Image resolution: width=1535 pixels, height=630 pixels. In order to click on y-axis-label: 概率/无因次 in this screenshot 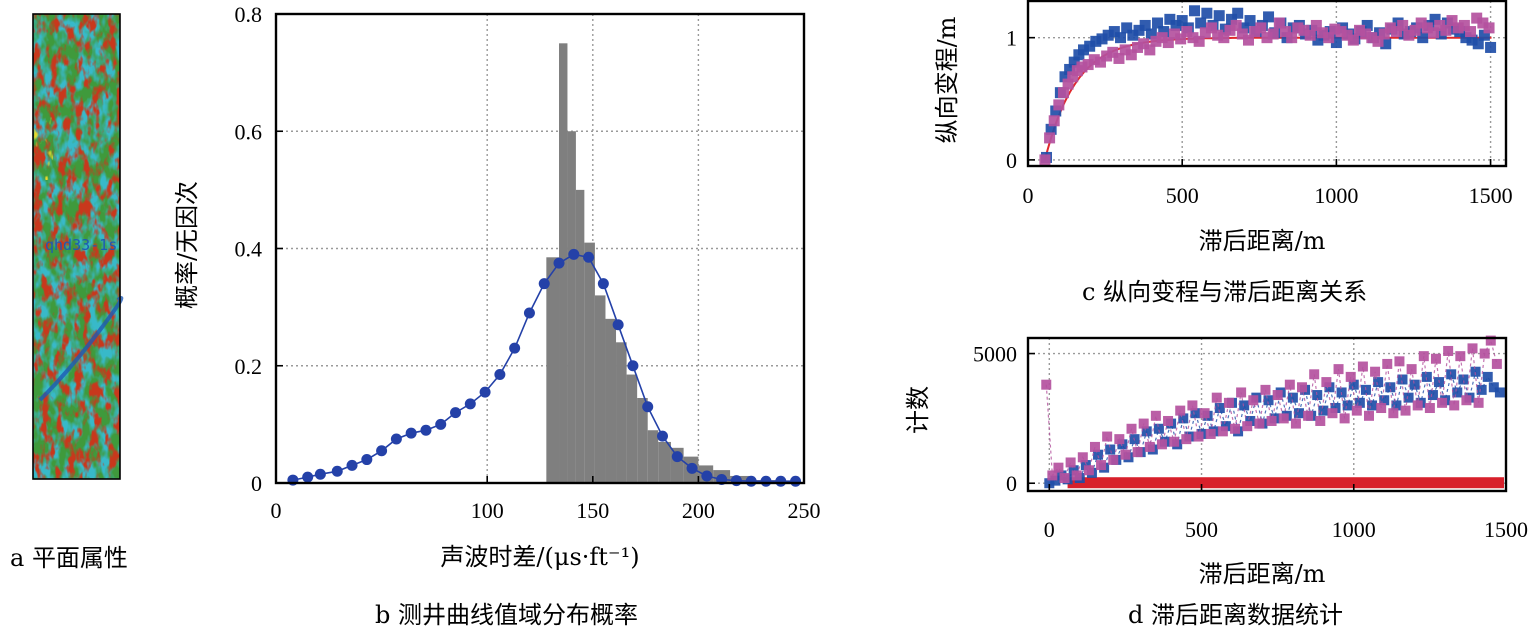, I will do `click(187, 245)`.